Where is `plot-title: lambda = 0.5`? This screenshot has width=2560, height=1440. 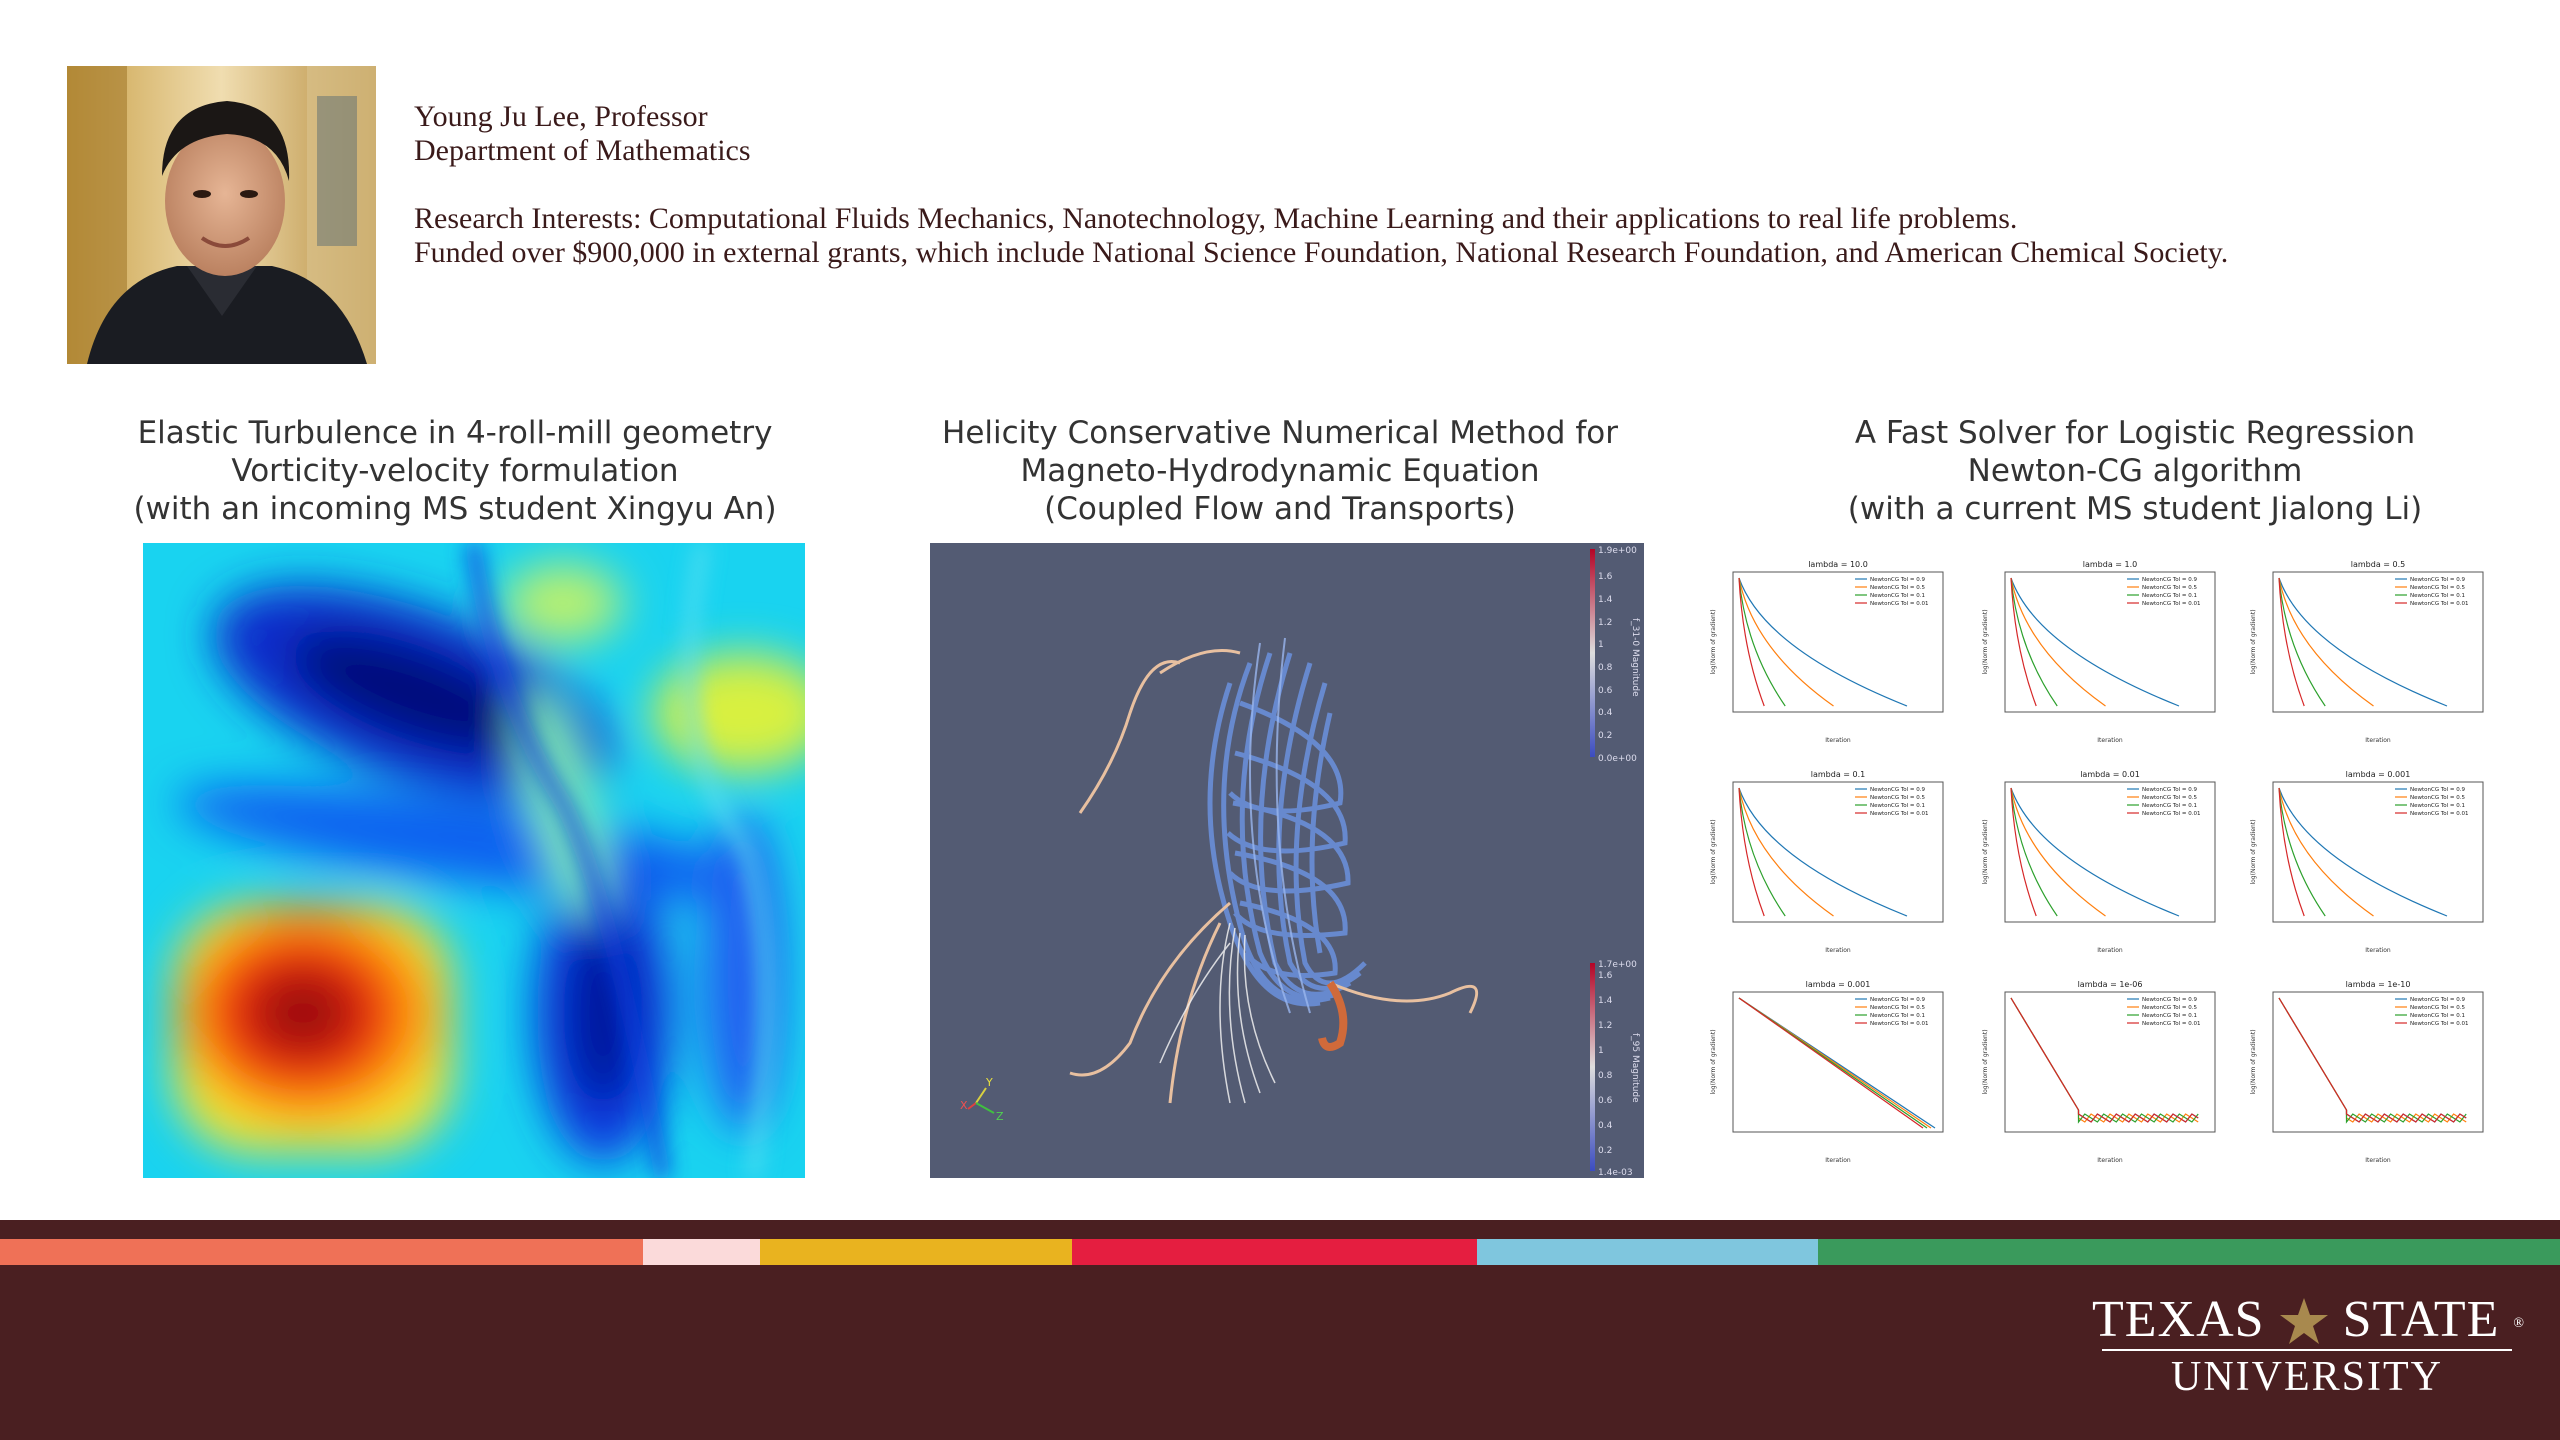 plot-title: lambda = 0.5 is located at coordinates (2378, 564).